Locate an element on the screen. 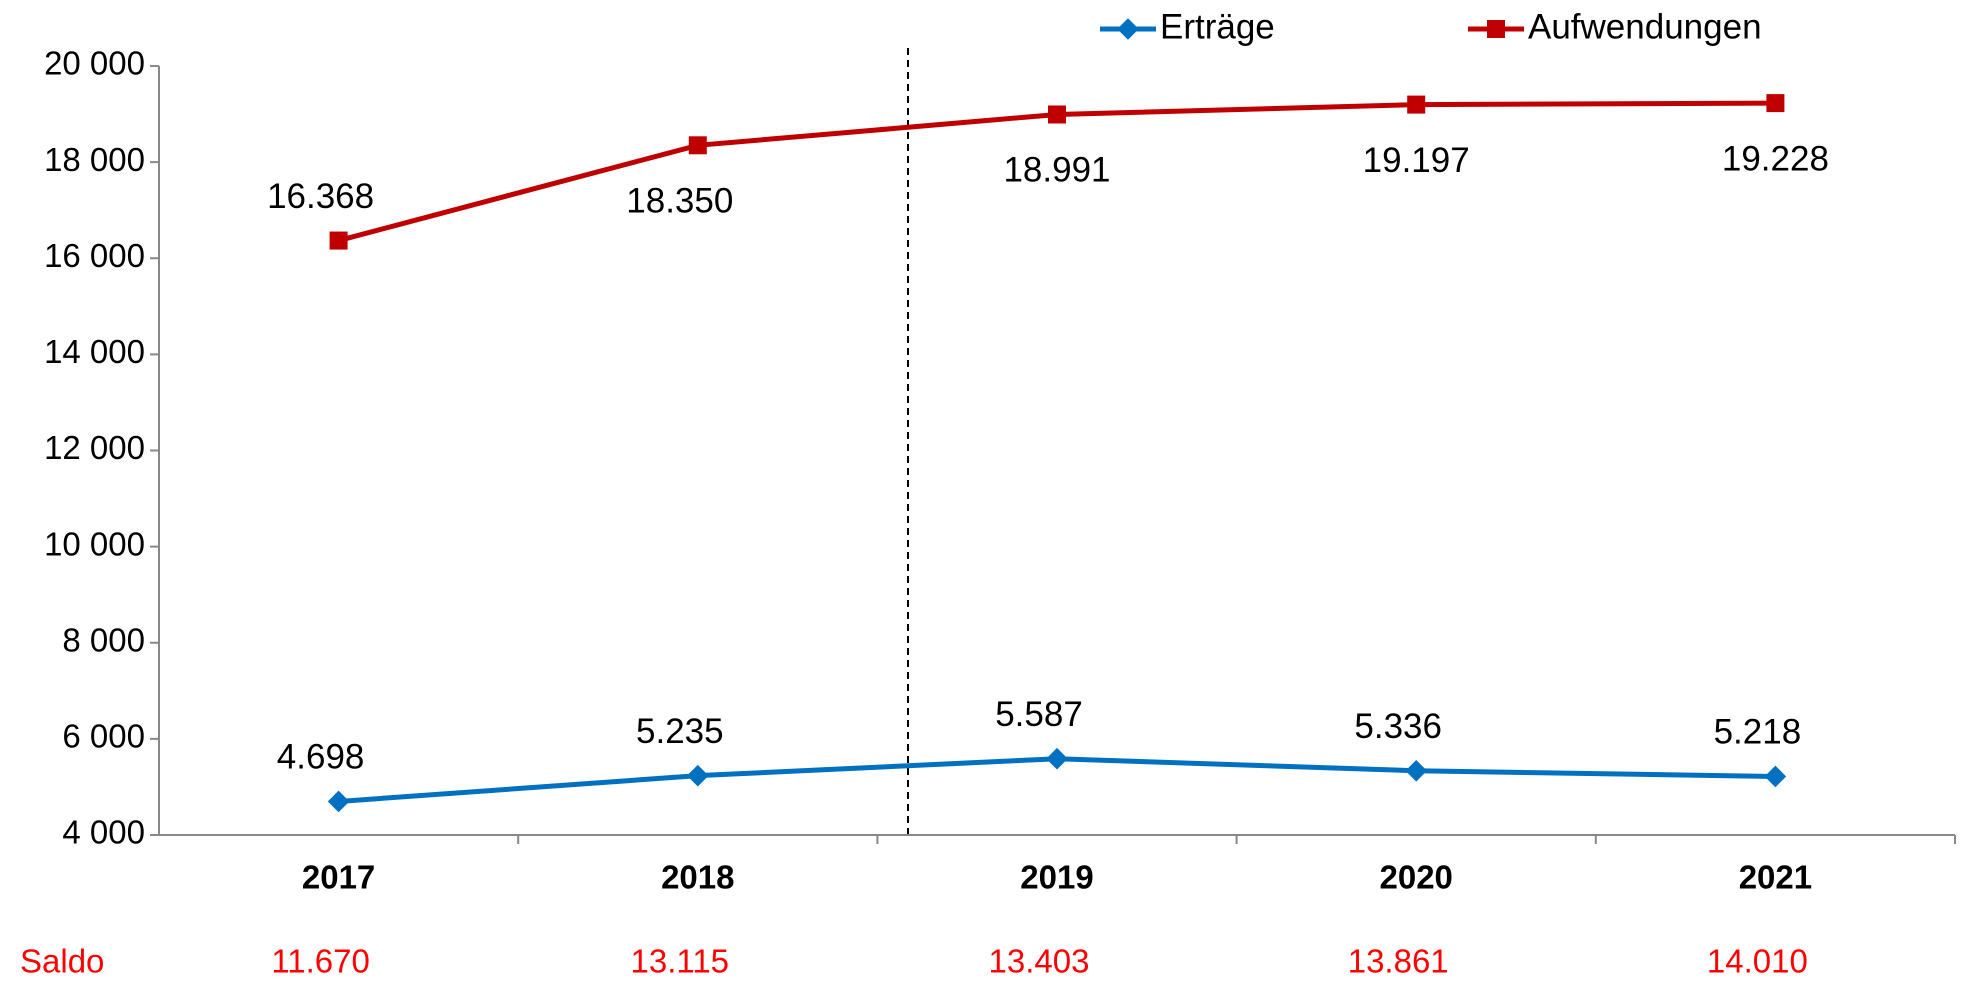 This screenshot has width=1963, height=983. legend-label: Aufwendungen is located at coordinates (1645, 26).